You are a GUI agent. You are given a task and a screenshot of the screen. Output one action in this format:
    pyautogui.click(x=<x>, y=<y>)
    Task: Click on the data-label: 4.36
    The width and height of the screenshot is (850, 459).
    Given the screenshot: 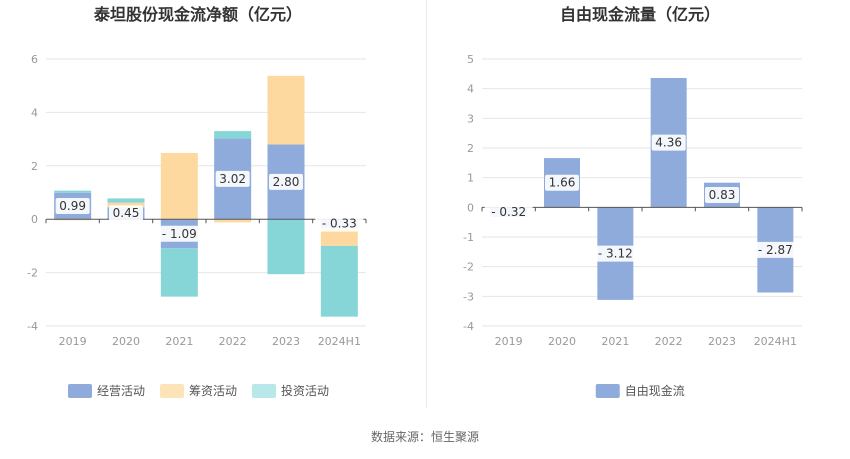 What is the action you would take?
    pyautogui.click(x=668, y=143)
    